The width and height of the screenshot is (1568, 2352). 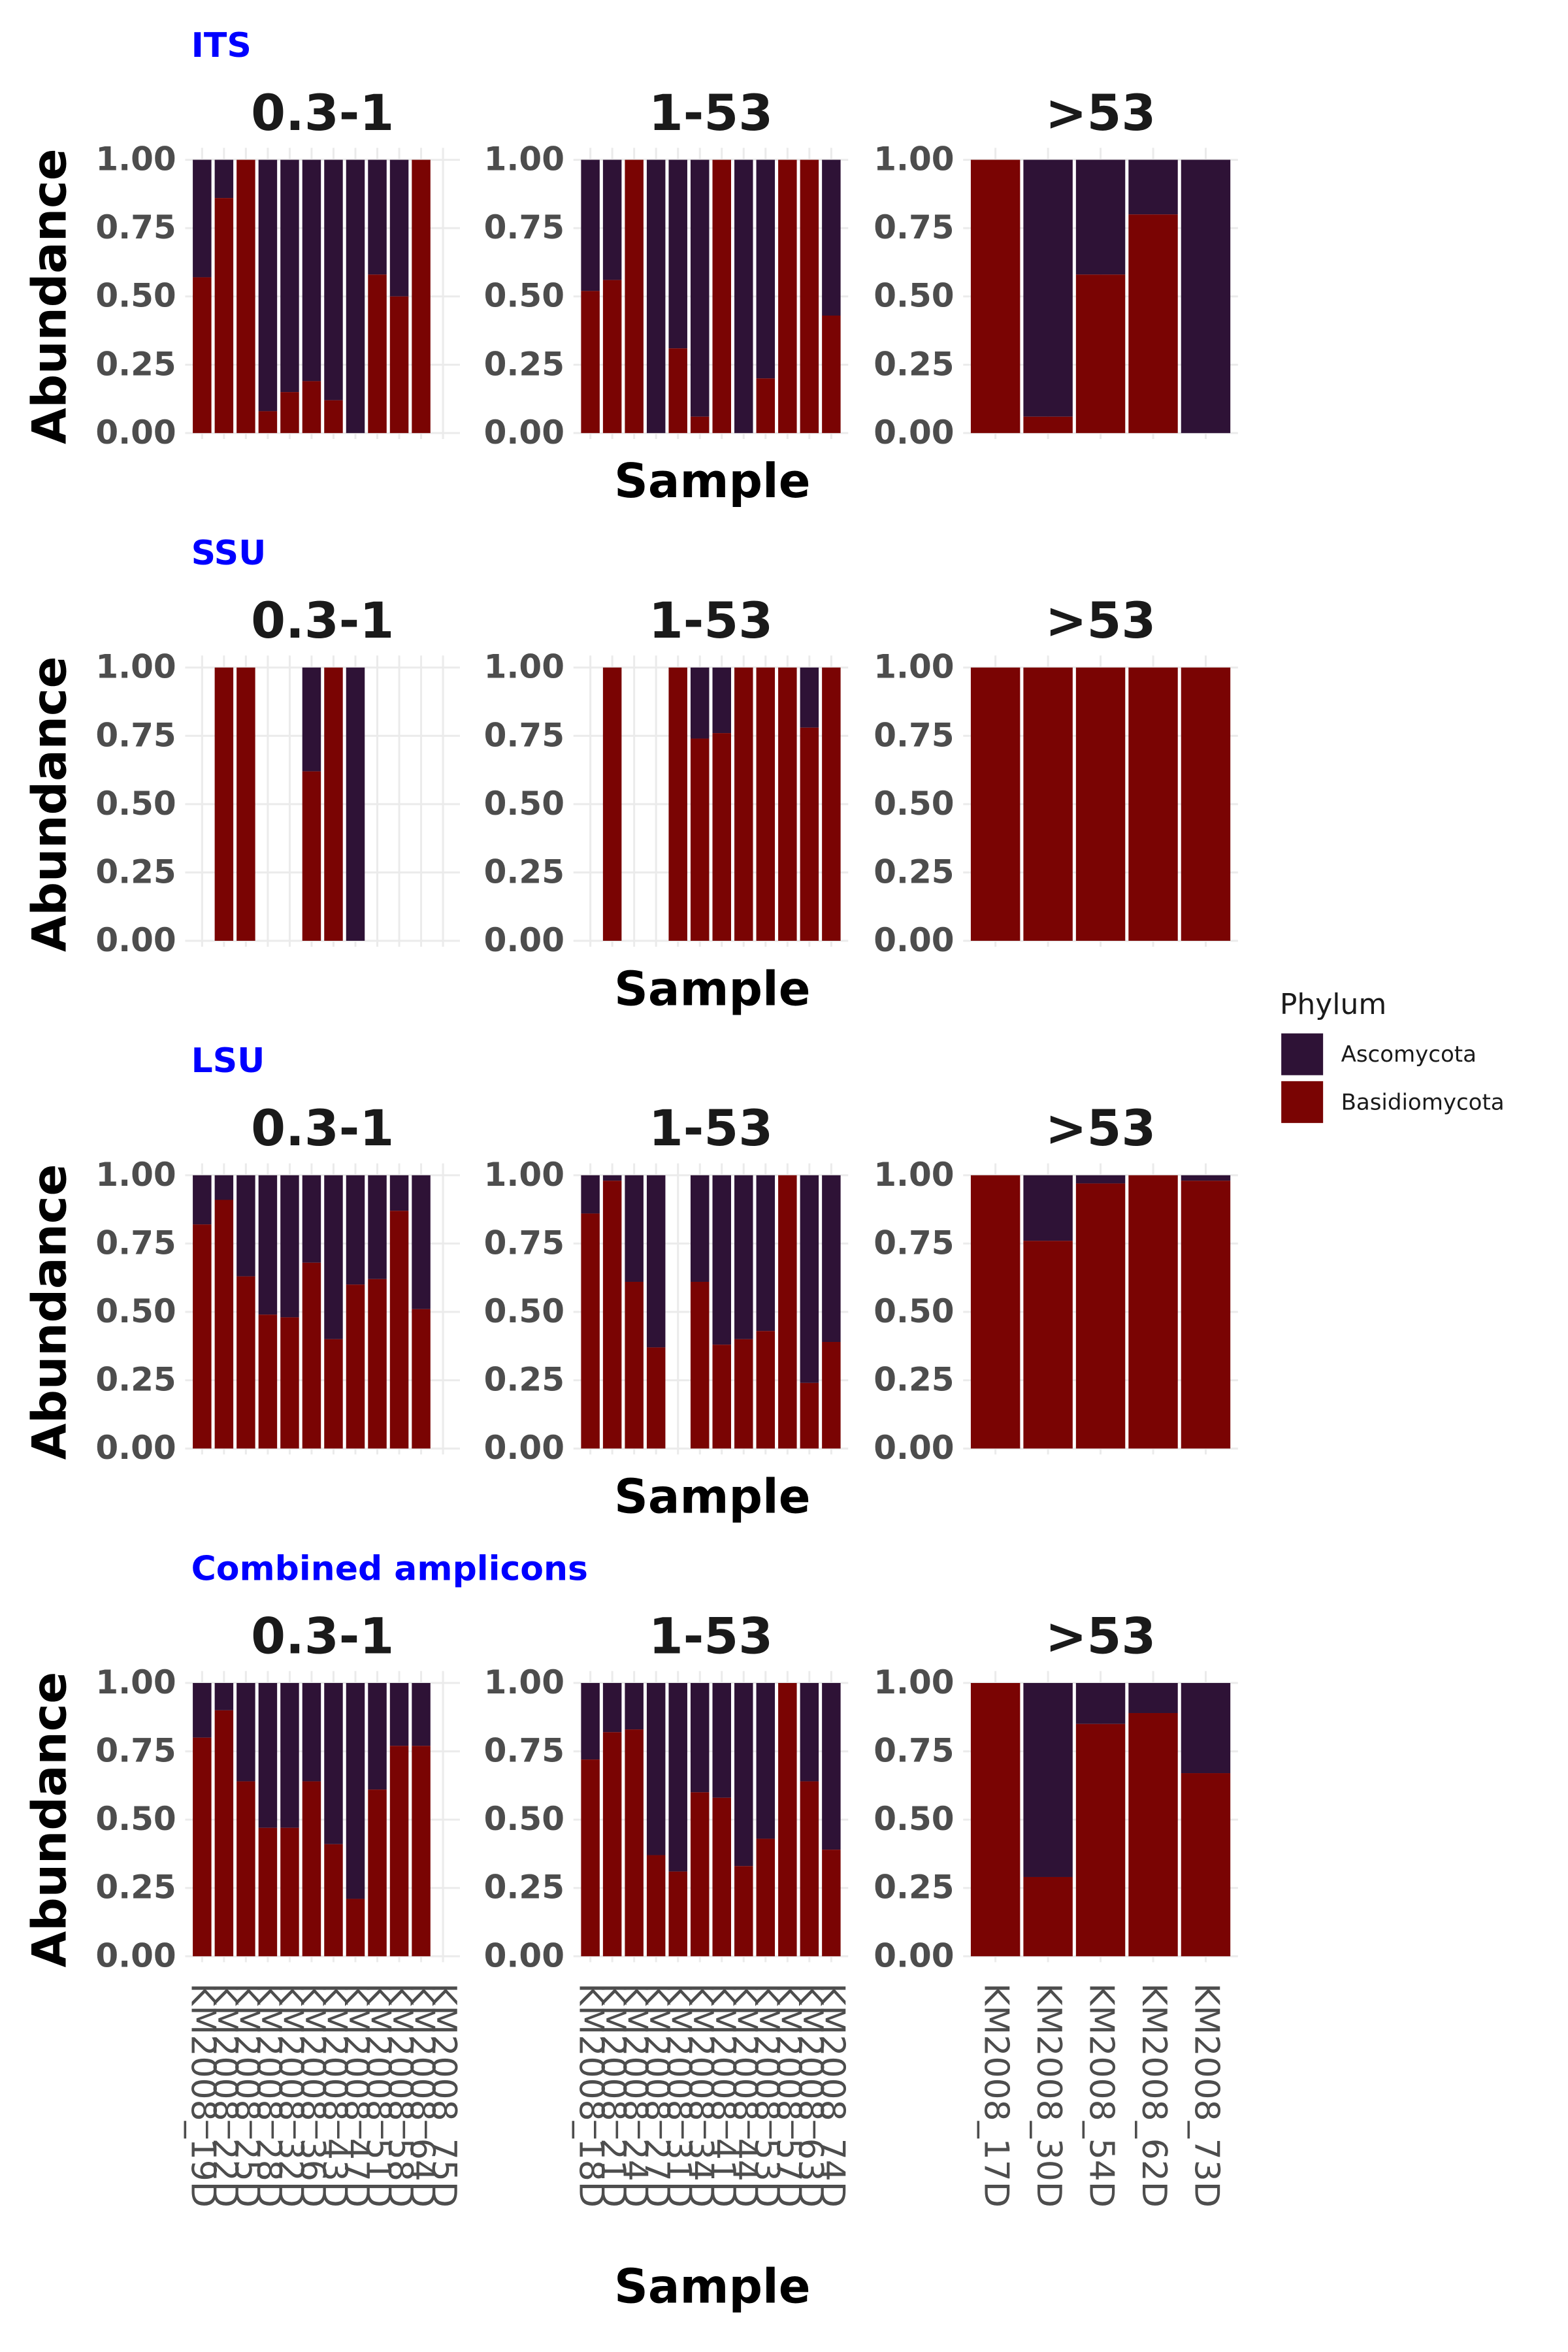 I want to click on x-tick-label: KM2008_18D, so click(x=591, y=2095).